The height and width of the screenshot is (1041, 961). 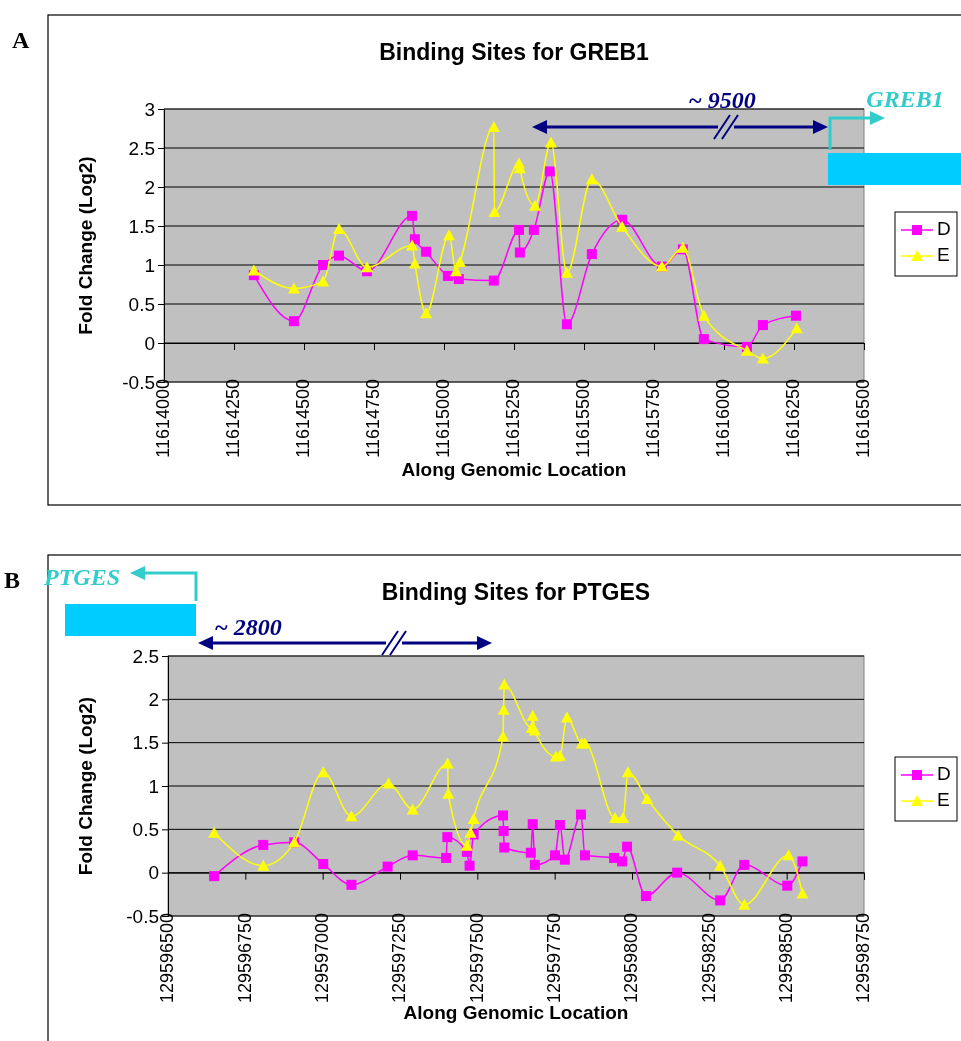 I want to click on x-tick-label: 11615750, so click(x=653, y=418).